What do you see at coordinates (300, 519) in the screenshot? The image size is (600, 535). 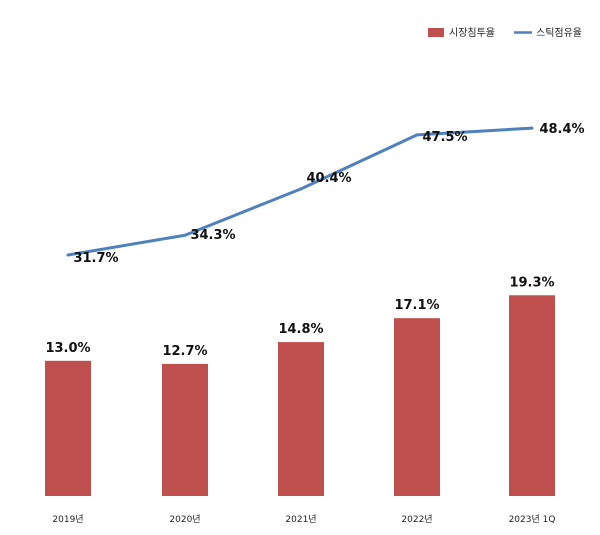 I see `x-tick-label-2: 2021년` at bounding box center [300, 519].